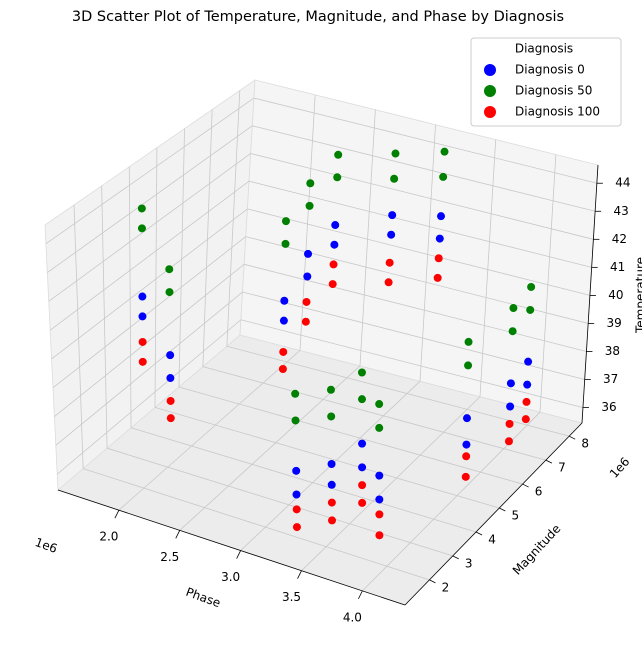  I want to click on legend-title: Diagnosis, so click(544, 49).